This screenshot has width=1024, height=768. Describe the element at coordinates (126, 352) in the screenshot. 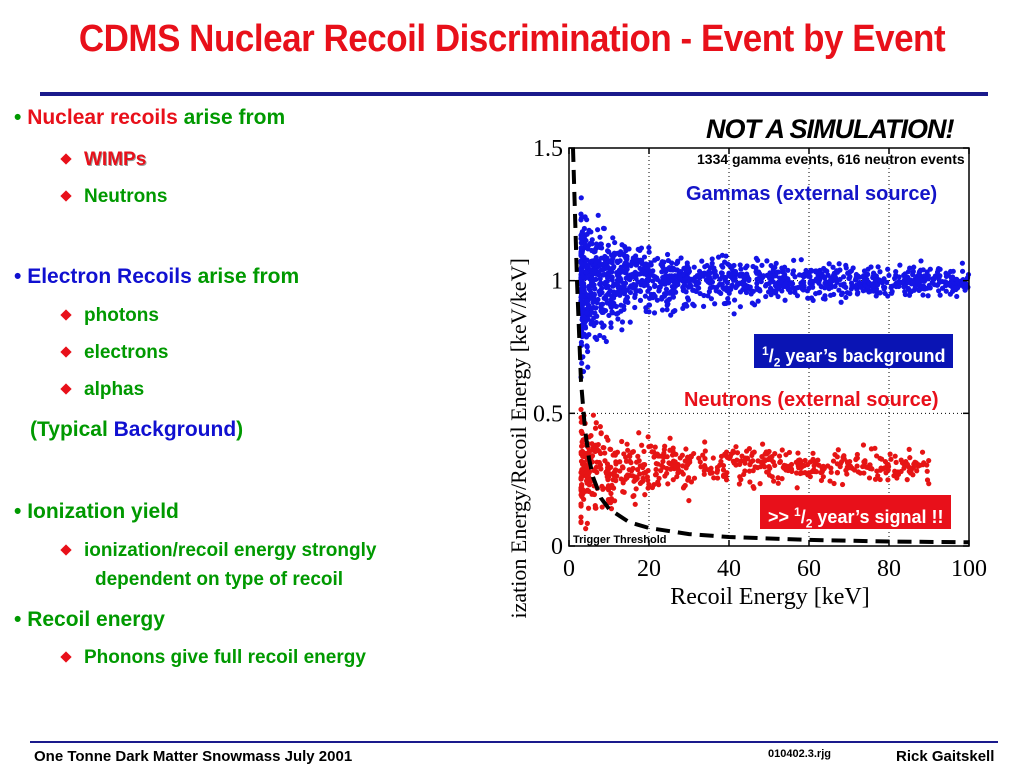

I see `electrons-label: electrons` at that location.